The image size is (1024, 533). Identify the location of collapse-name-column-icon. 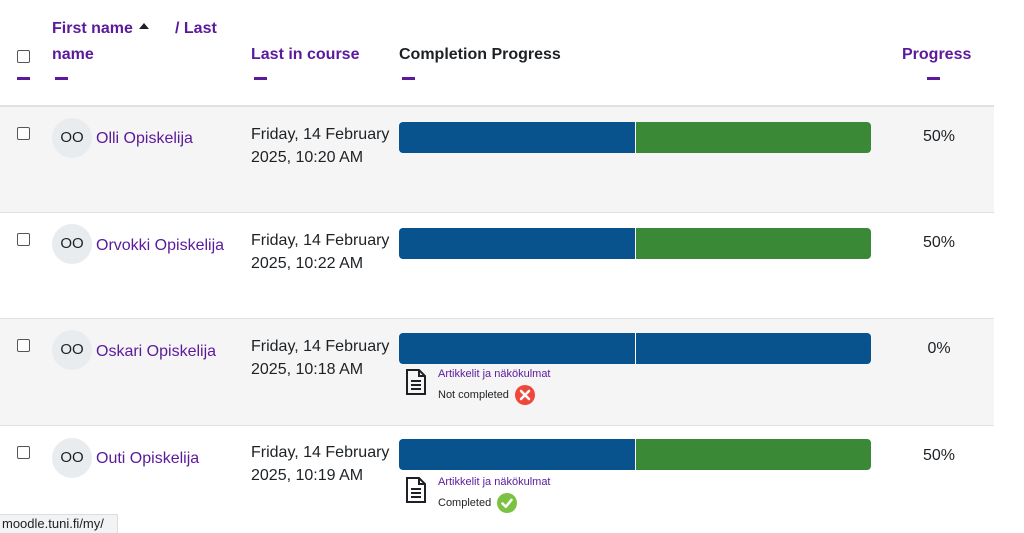
(61, 78).